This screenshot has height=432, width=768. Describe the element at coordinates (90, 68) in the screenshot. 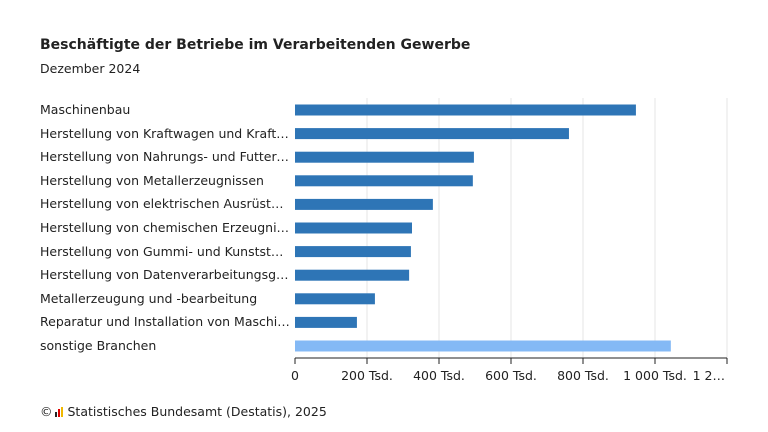

I see `chart-subtitle: Dezember 2024` at that location.